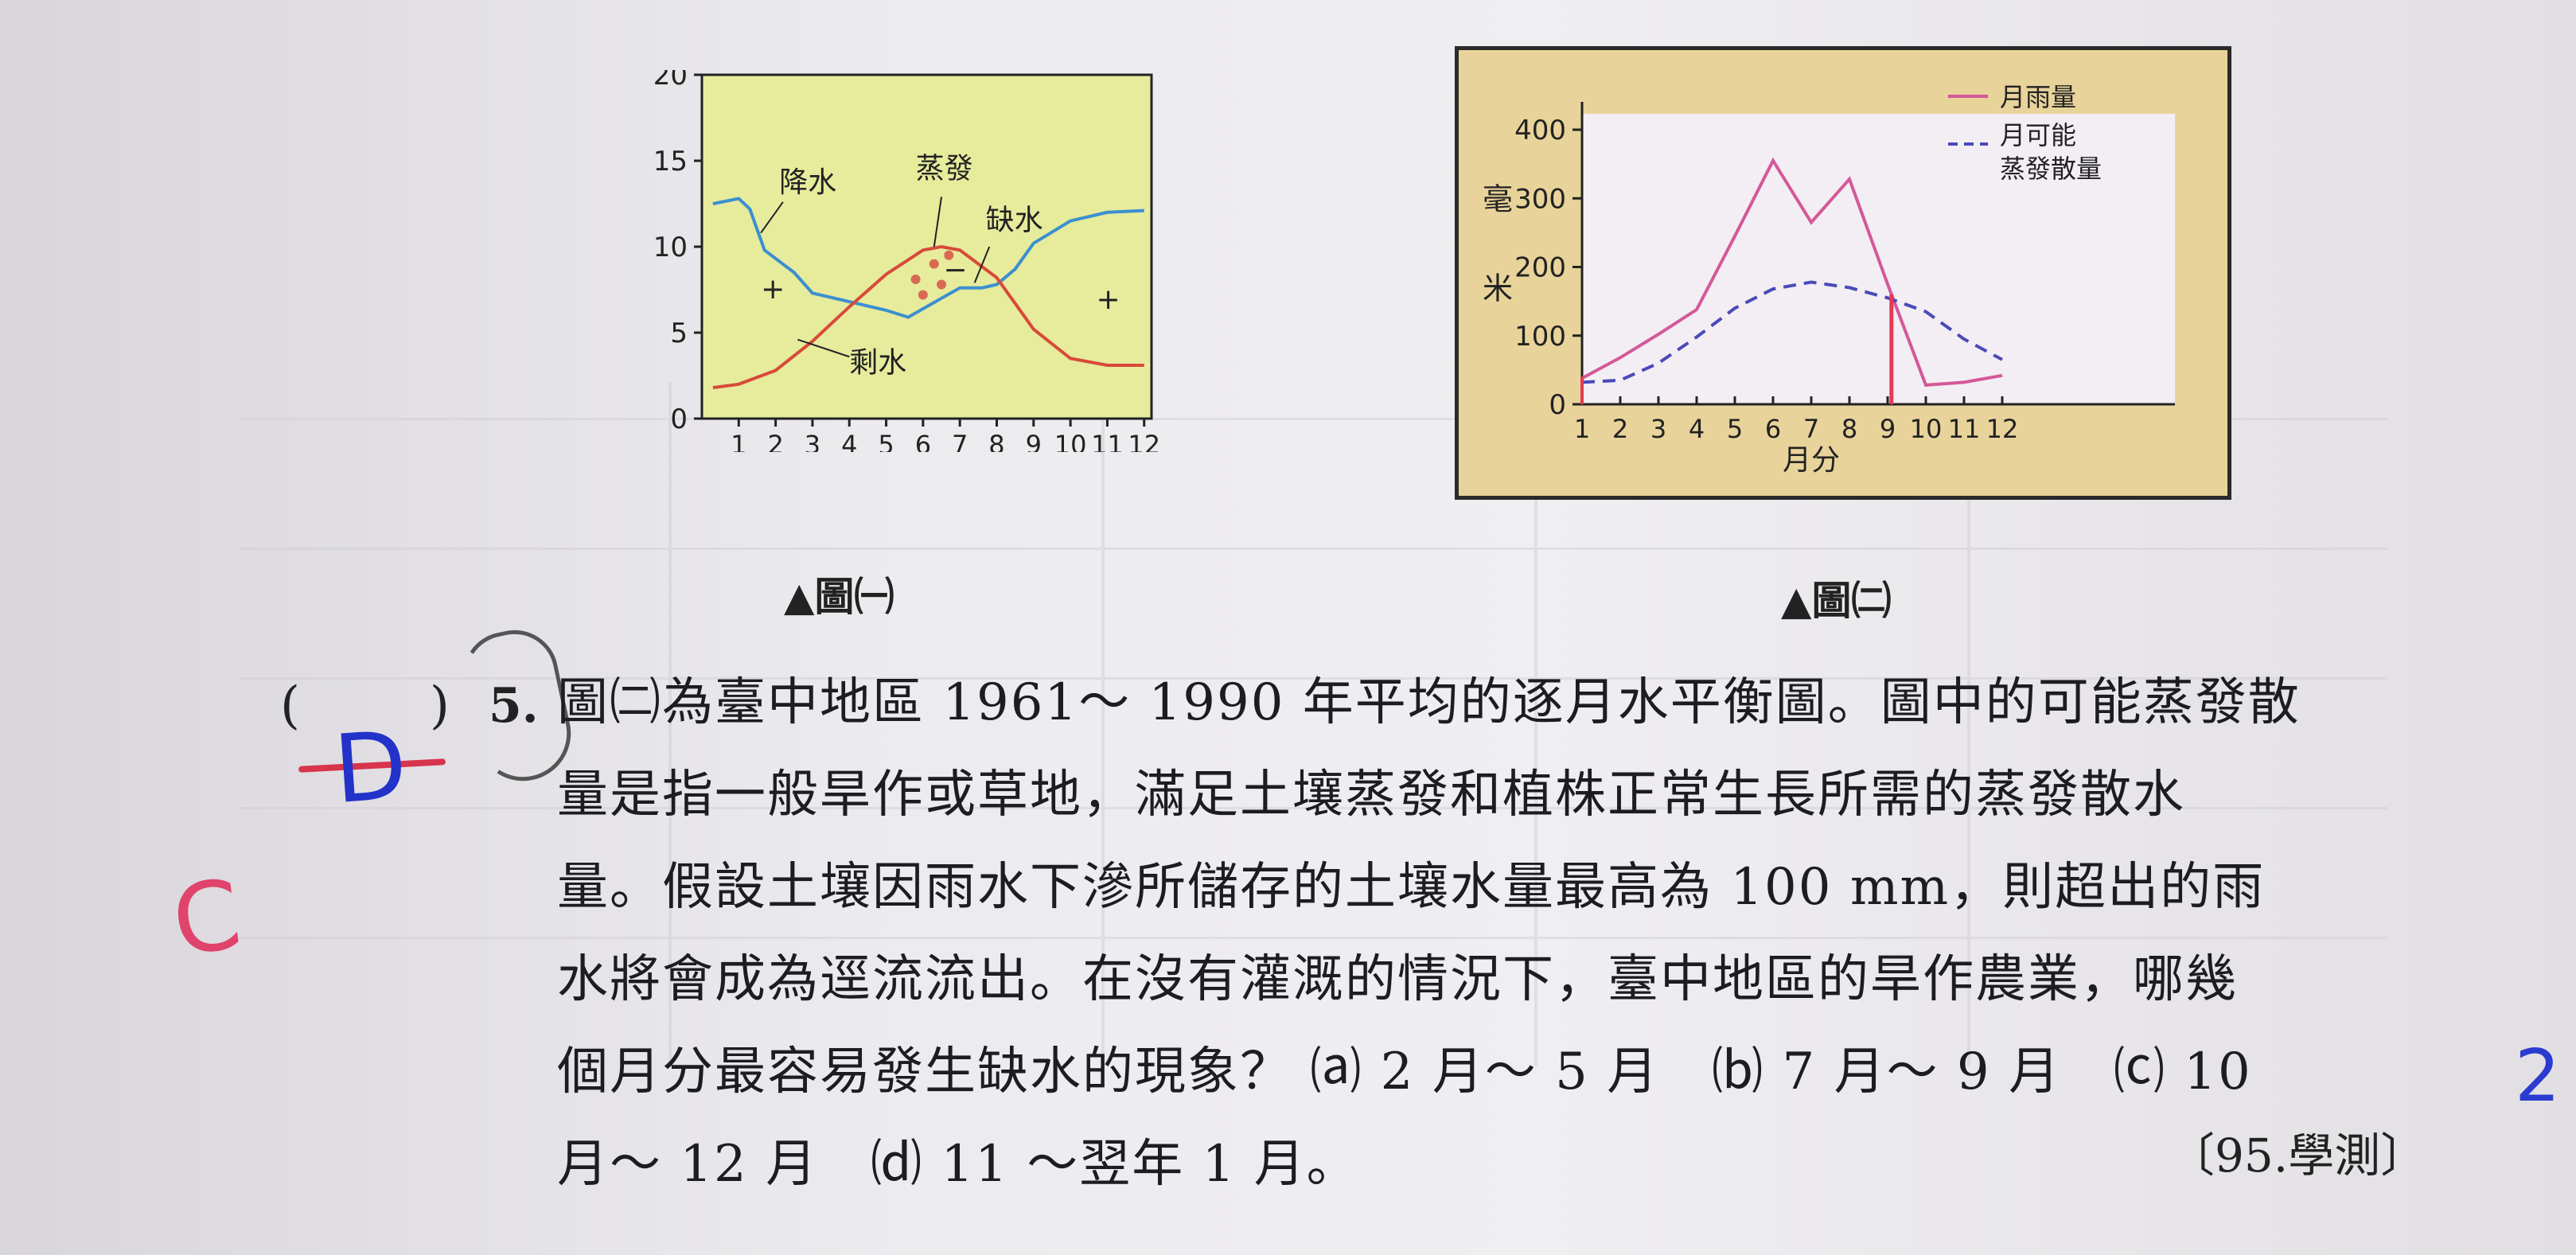  What do you see at coordinates (1498, 288) in the screenshot?
I see `y-axis-label: 米` at bounding box center [1498, 288].